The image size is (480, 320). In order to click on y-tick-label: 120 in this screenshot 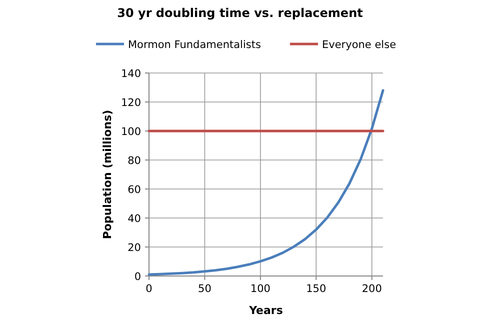, I will do `click(130, 103)`.